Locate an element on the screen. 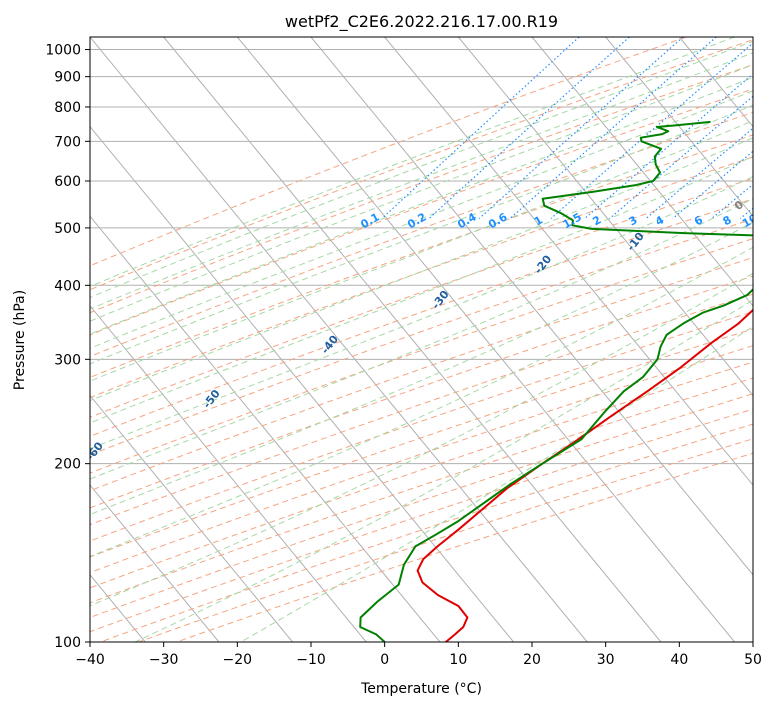 Image resolution: width=775 pixels, height=708 pixels. x-tick-label: 10 is located at coordinates (458, 660).